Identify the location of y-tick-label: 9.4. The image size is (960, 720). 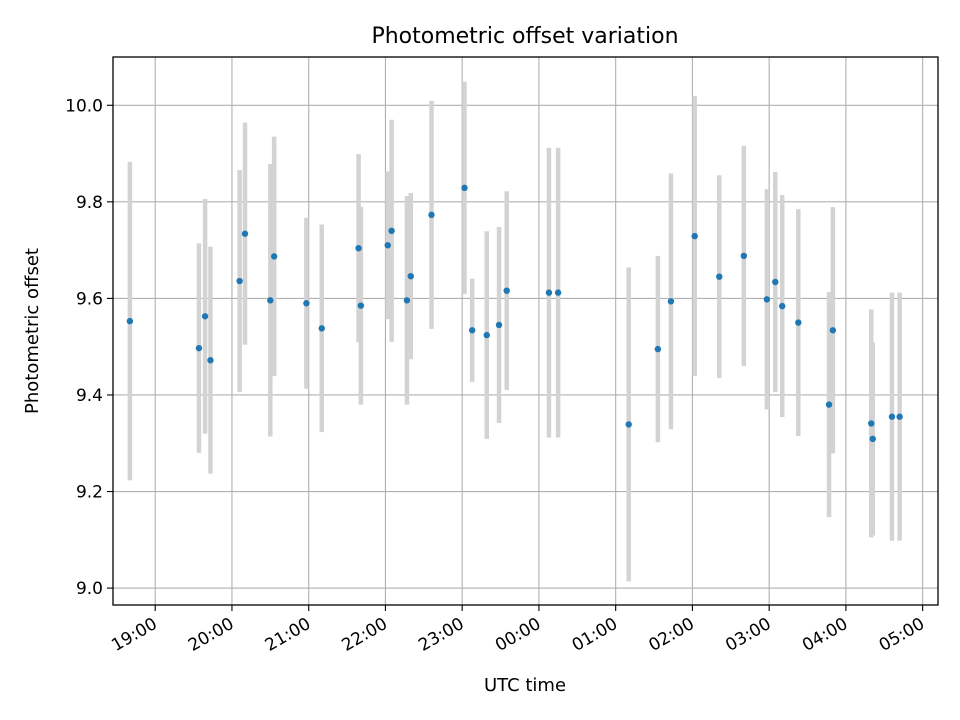
(89, 396).